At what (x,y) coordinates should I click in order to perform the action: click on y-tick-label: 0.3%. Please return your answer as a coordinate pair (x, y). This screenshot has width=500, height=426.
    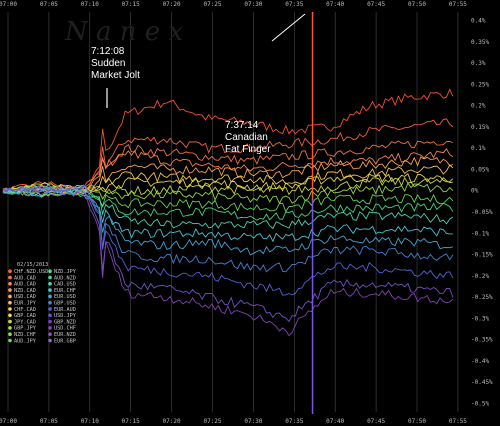
    Looking at the image, I should click on (478, 63).